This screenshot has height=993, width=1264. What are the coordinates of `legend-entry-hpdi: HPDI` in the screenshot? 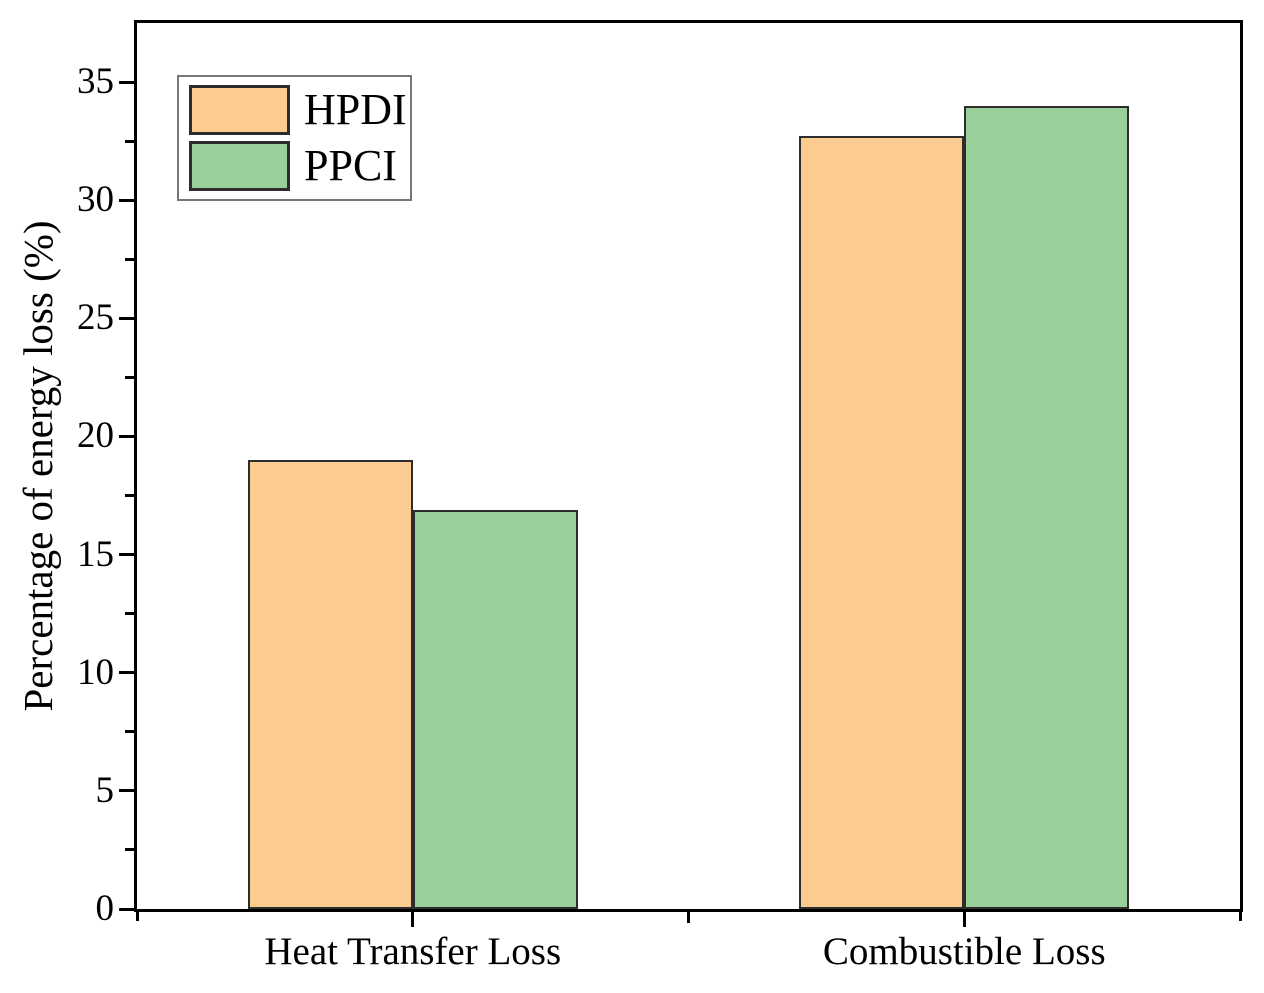 It's located at (298, 110).